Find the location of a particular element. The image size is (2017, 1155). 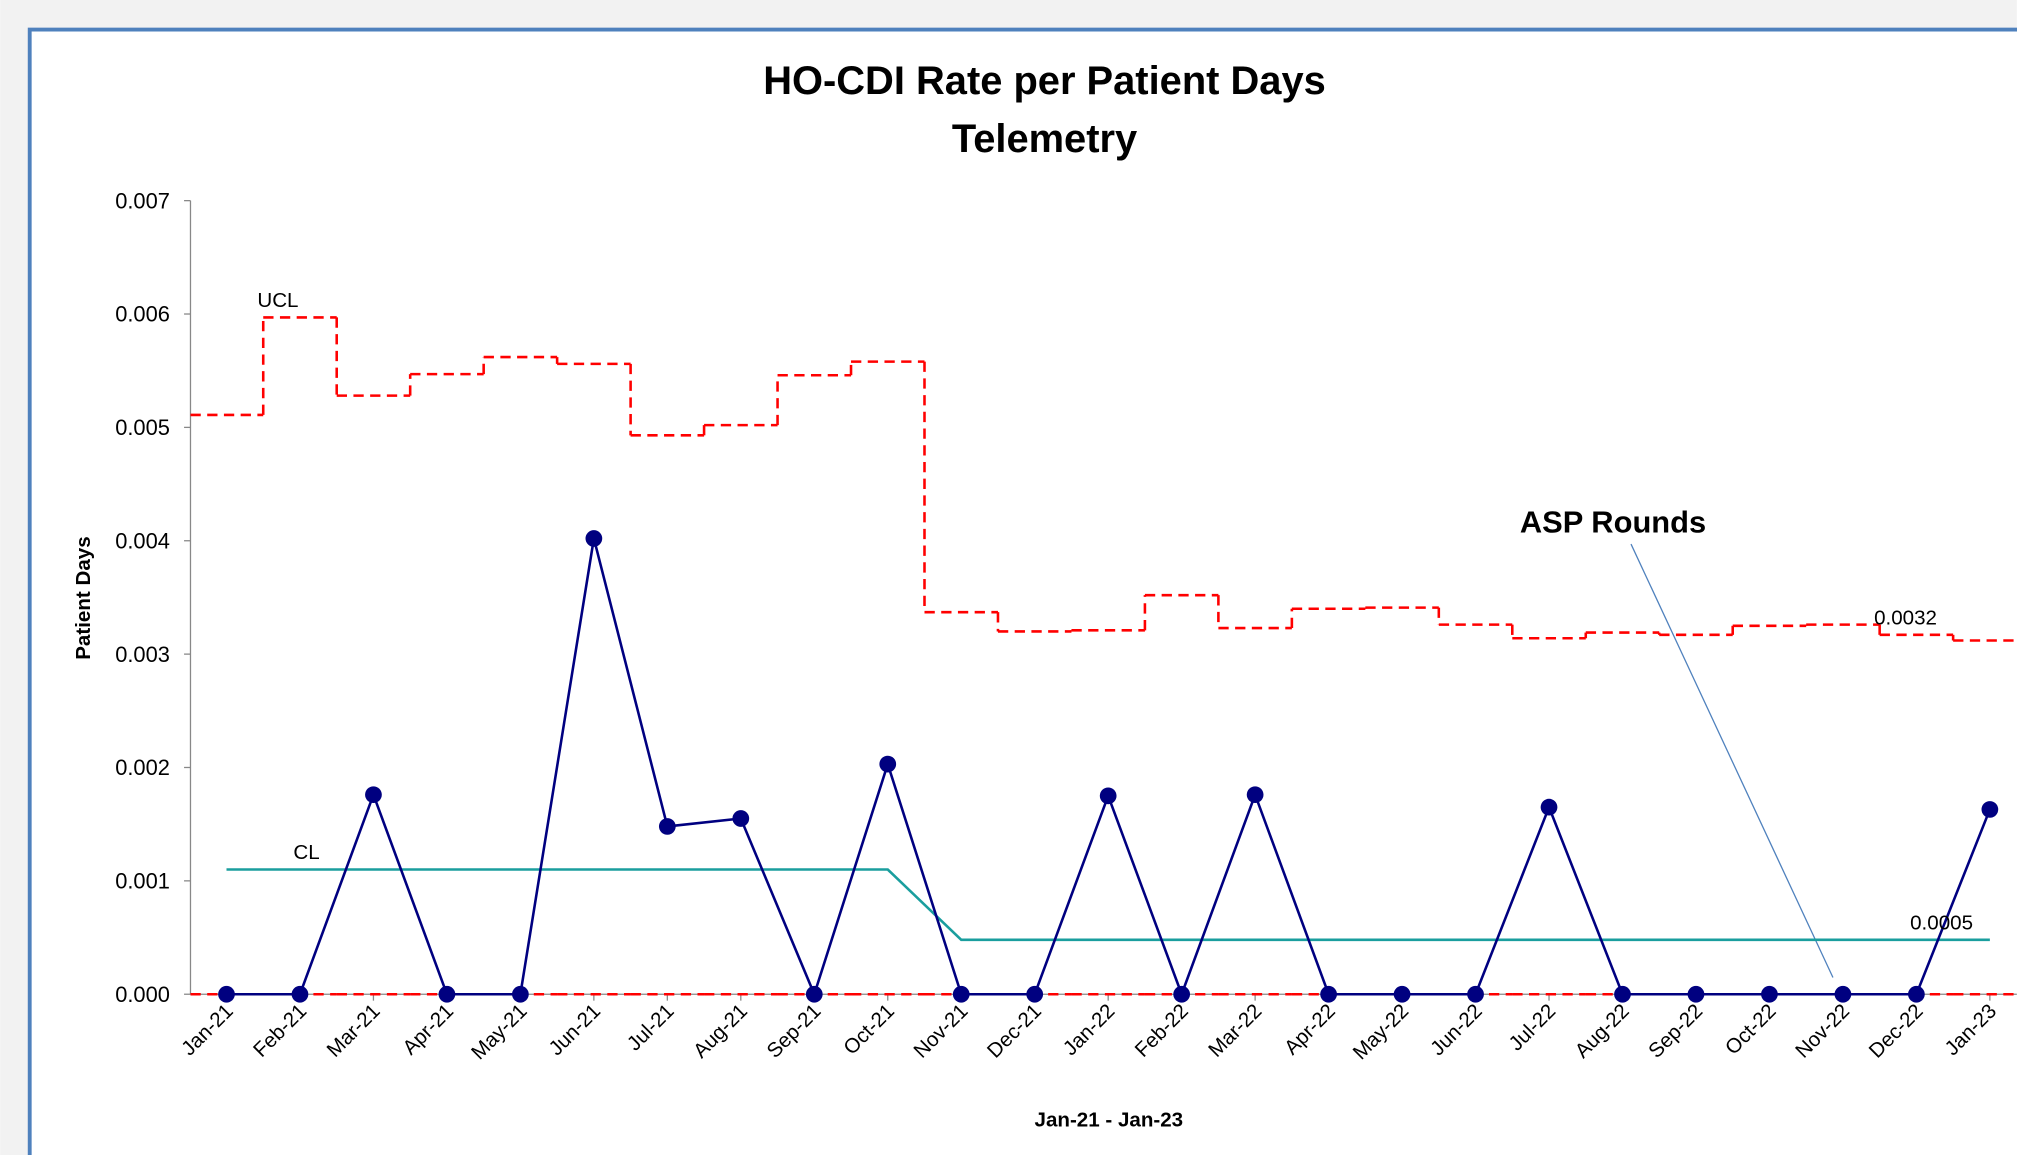

annotation-arrow is located at coordinates (1732, 760).